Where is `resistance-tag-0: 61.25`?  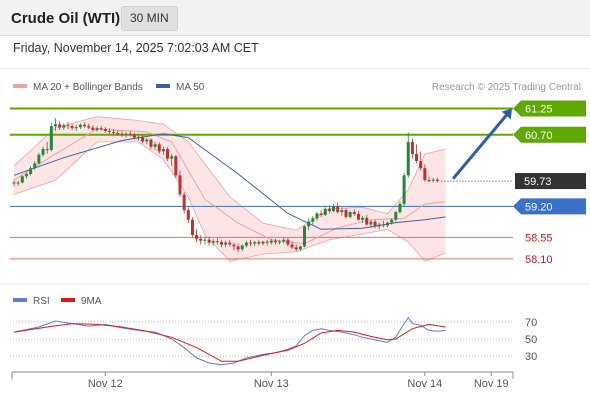
resistance-tag-0: 61.25 is located at coordinates (549, 108).